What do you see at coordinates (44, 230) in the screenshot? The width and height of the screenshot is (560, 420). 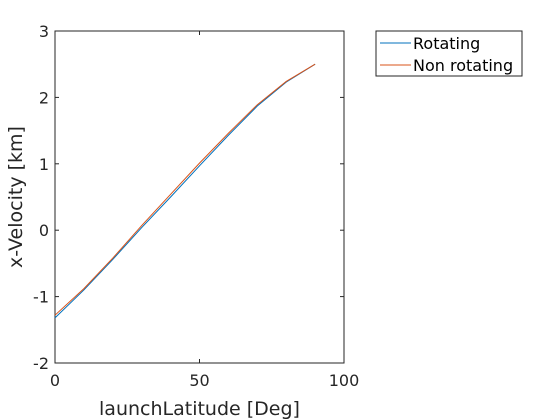 I see `y-tick-label: 0` at bounding box center [44, 230].